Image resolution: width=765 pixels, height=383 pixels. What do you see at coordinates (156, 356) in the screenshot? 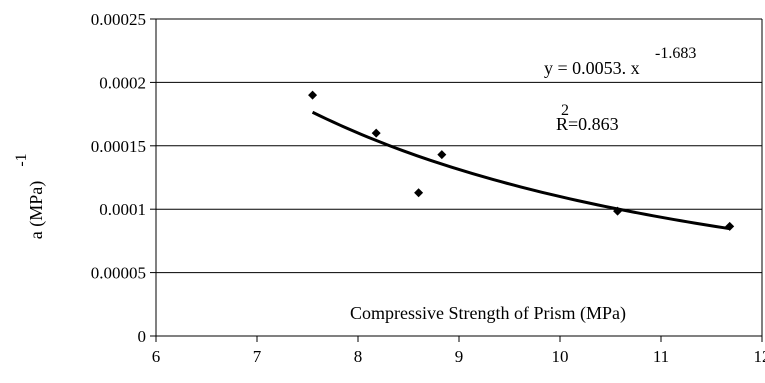
I see `x-tick-label: 6` at bounding box center [156, 356].